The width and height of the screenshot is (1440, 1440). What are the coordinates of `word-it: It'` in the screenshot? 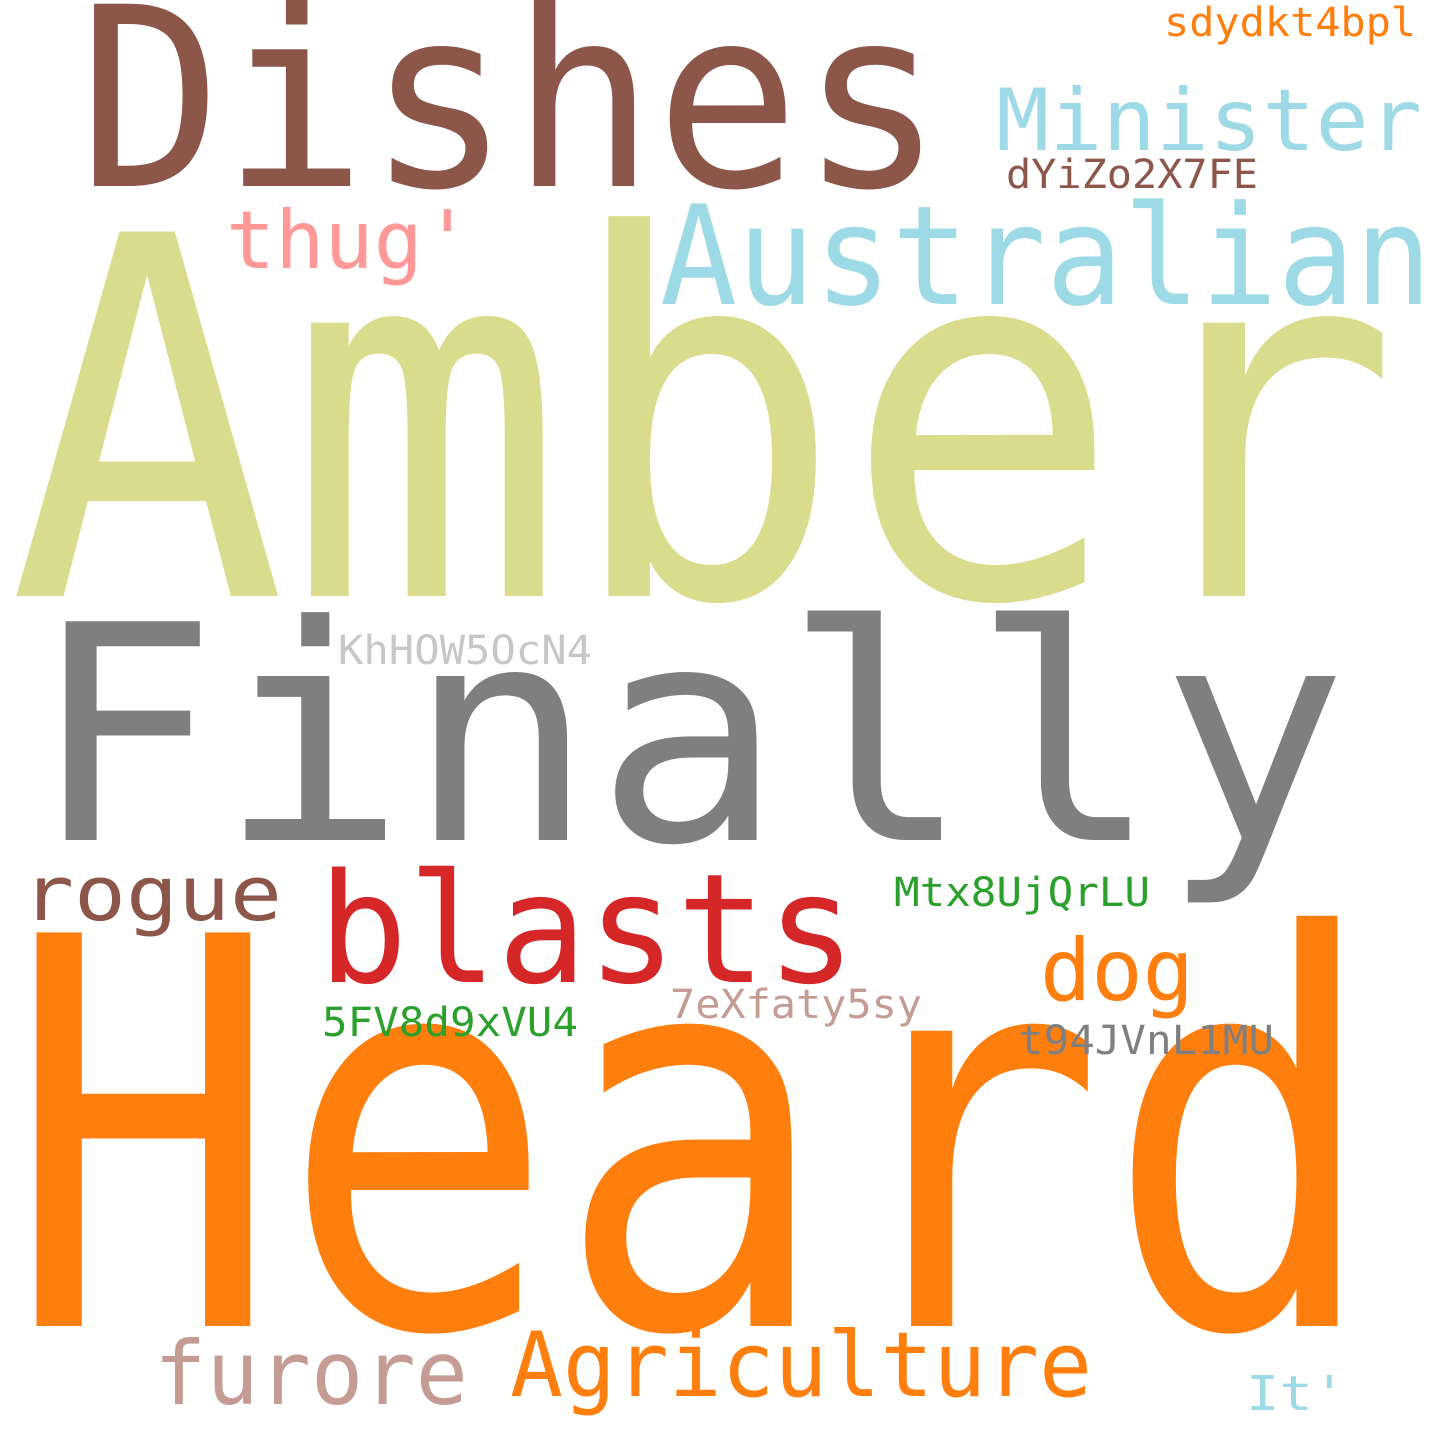 It's located at (1296, 1394).